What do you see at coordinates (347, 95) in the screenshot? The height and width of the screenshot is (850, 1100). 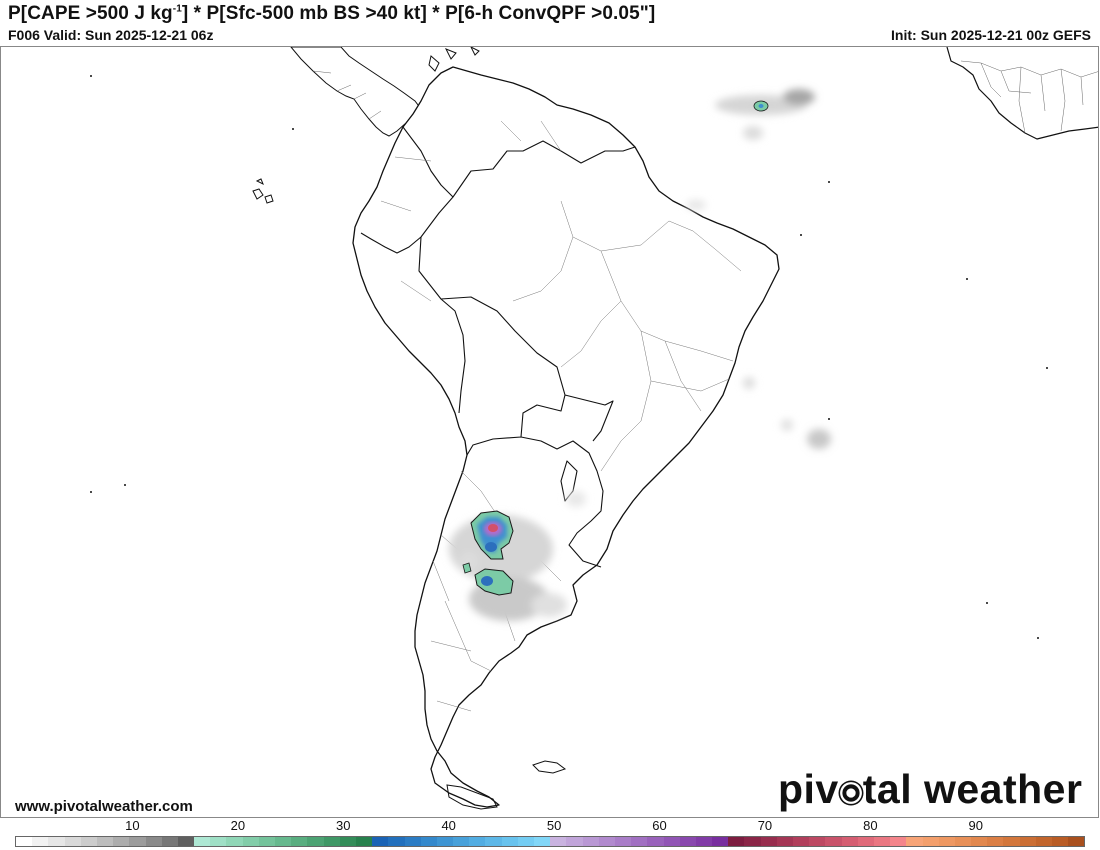 I see `central-america-borders` at bounding box center [347, 95].